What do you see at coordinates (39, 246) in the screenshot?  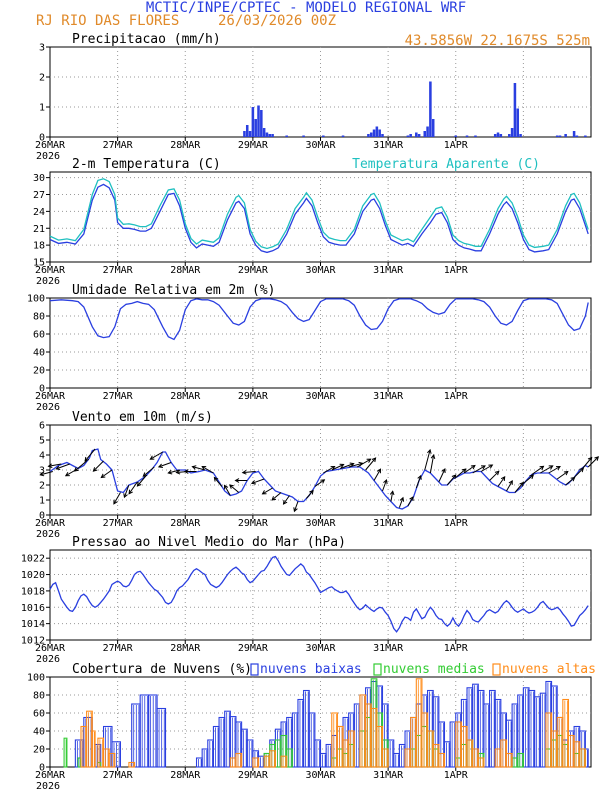 I see `y-tick-label: 18` at bounding box center [39, 246].